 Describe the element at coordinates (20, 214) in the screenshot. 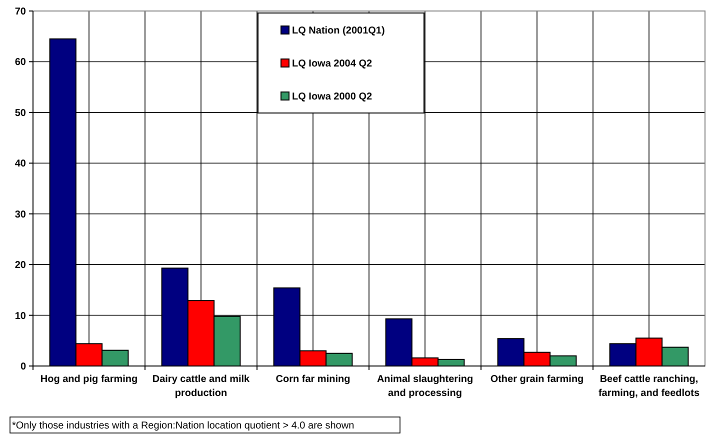

I see `y-tick-label: 30` at that location.